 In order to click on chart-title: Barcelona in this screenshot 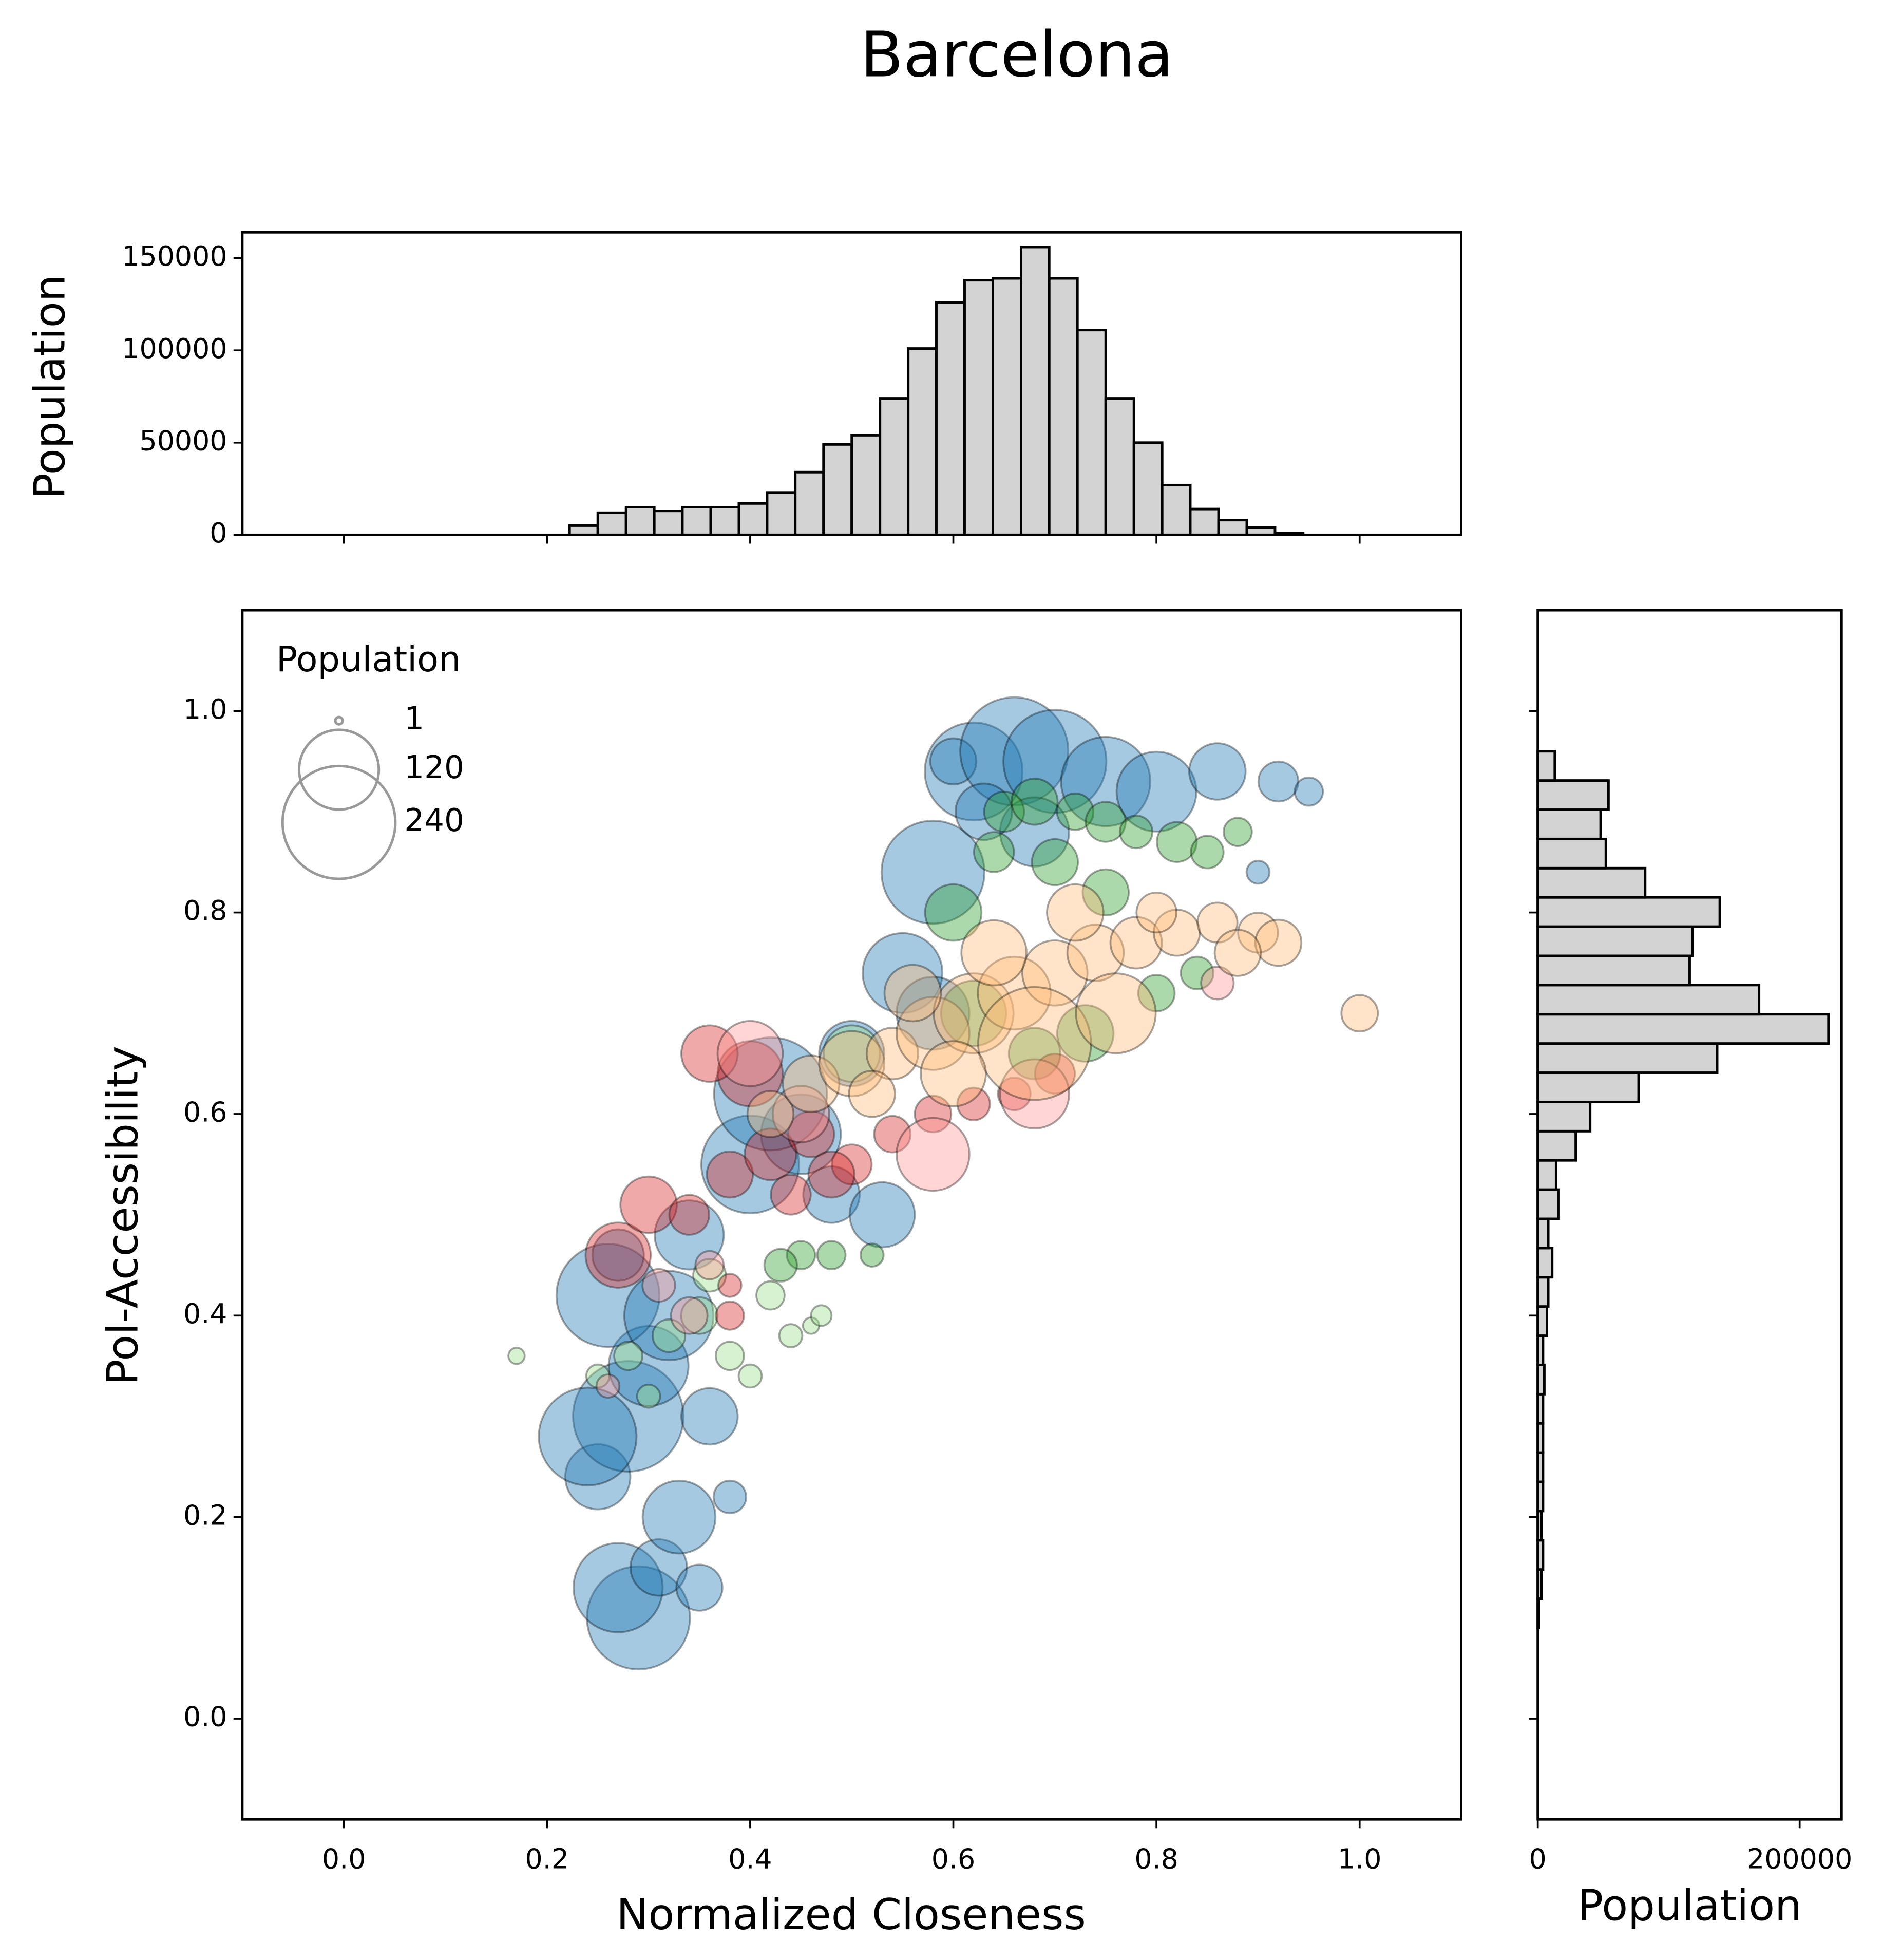, I will do `click(1016, 54)`.